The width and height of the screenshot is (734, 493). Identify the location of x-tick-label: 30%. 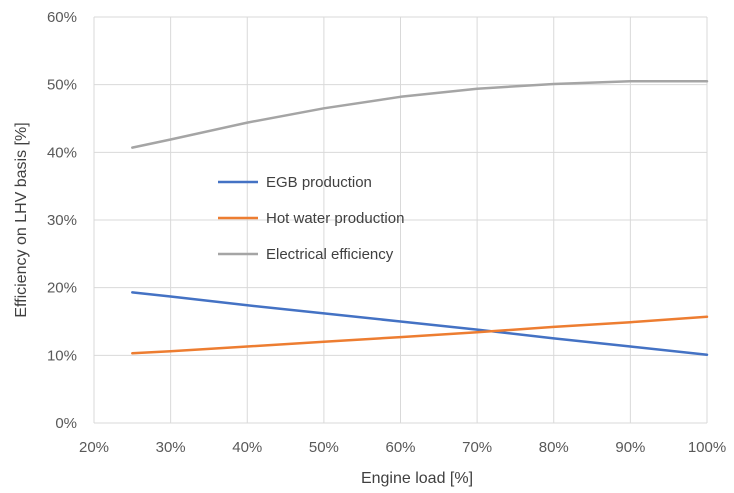
(171, 447).